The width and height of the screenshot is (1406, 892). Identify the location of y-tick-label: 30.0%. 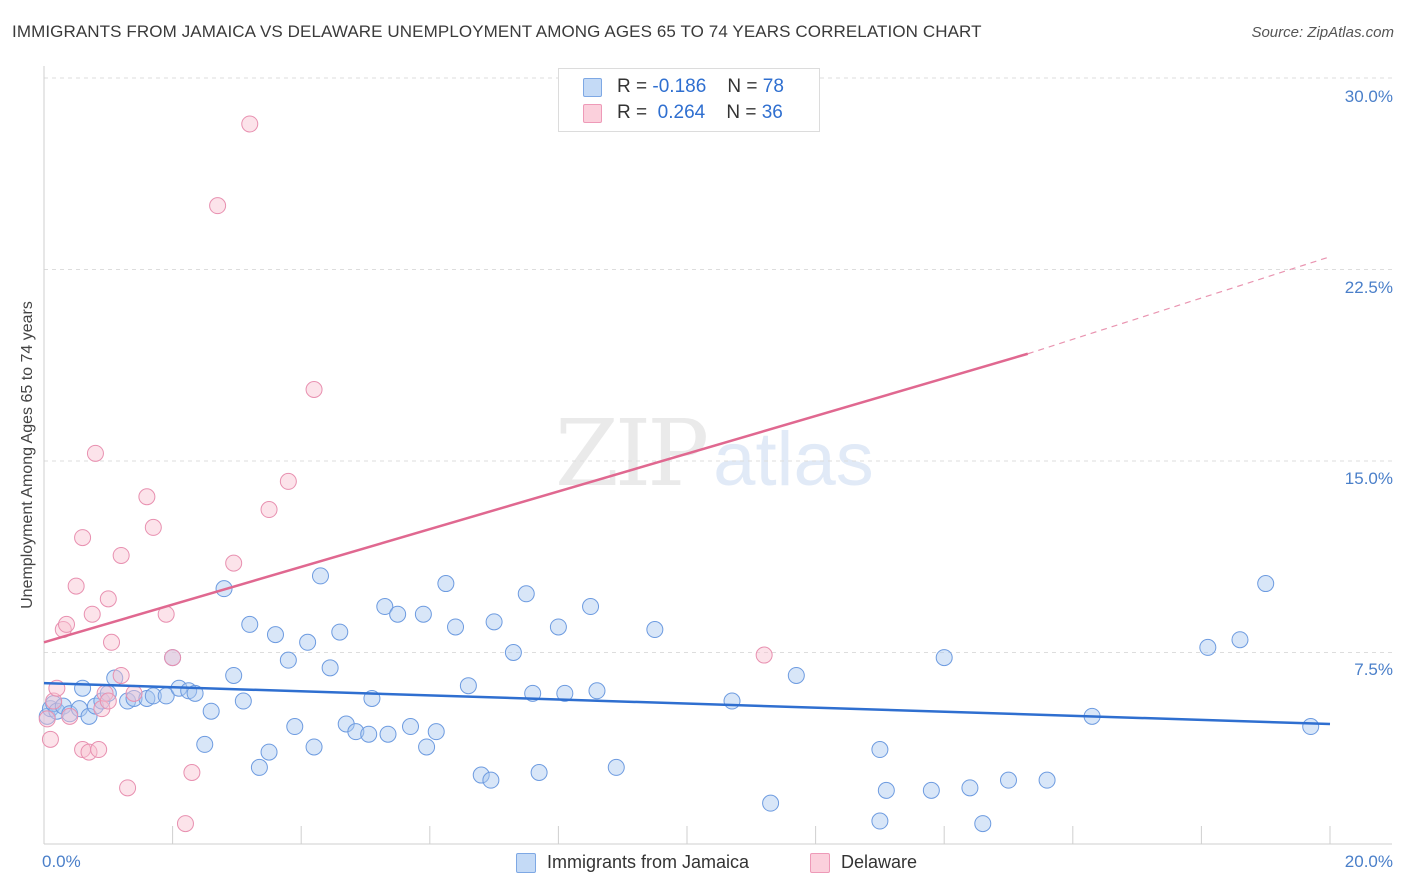
(1368, 96).